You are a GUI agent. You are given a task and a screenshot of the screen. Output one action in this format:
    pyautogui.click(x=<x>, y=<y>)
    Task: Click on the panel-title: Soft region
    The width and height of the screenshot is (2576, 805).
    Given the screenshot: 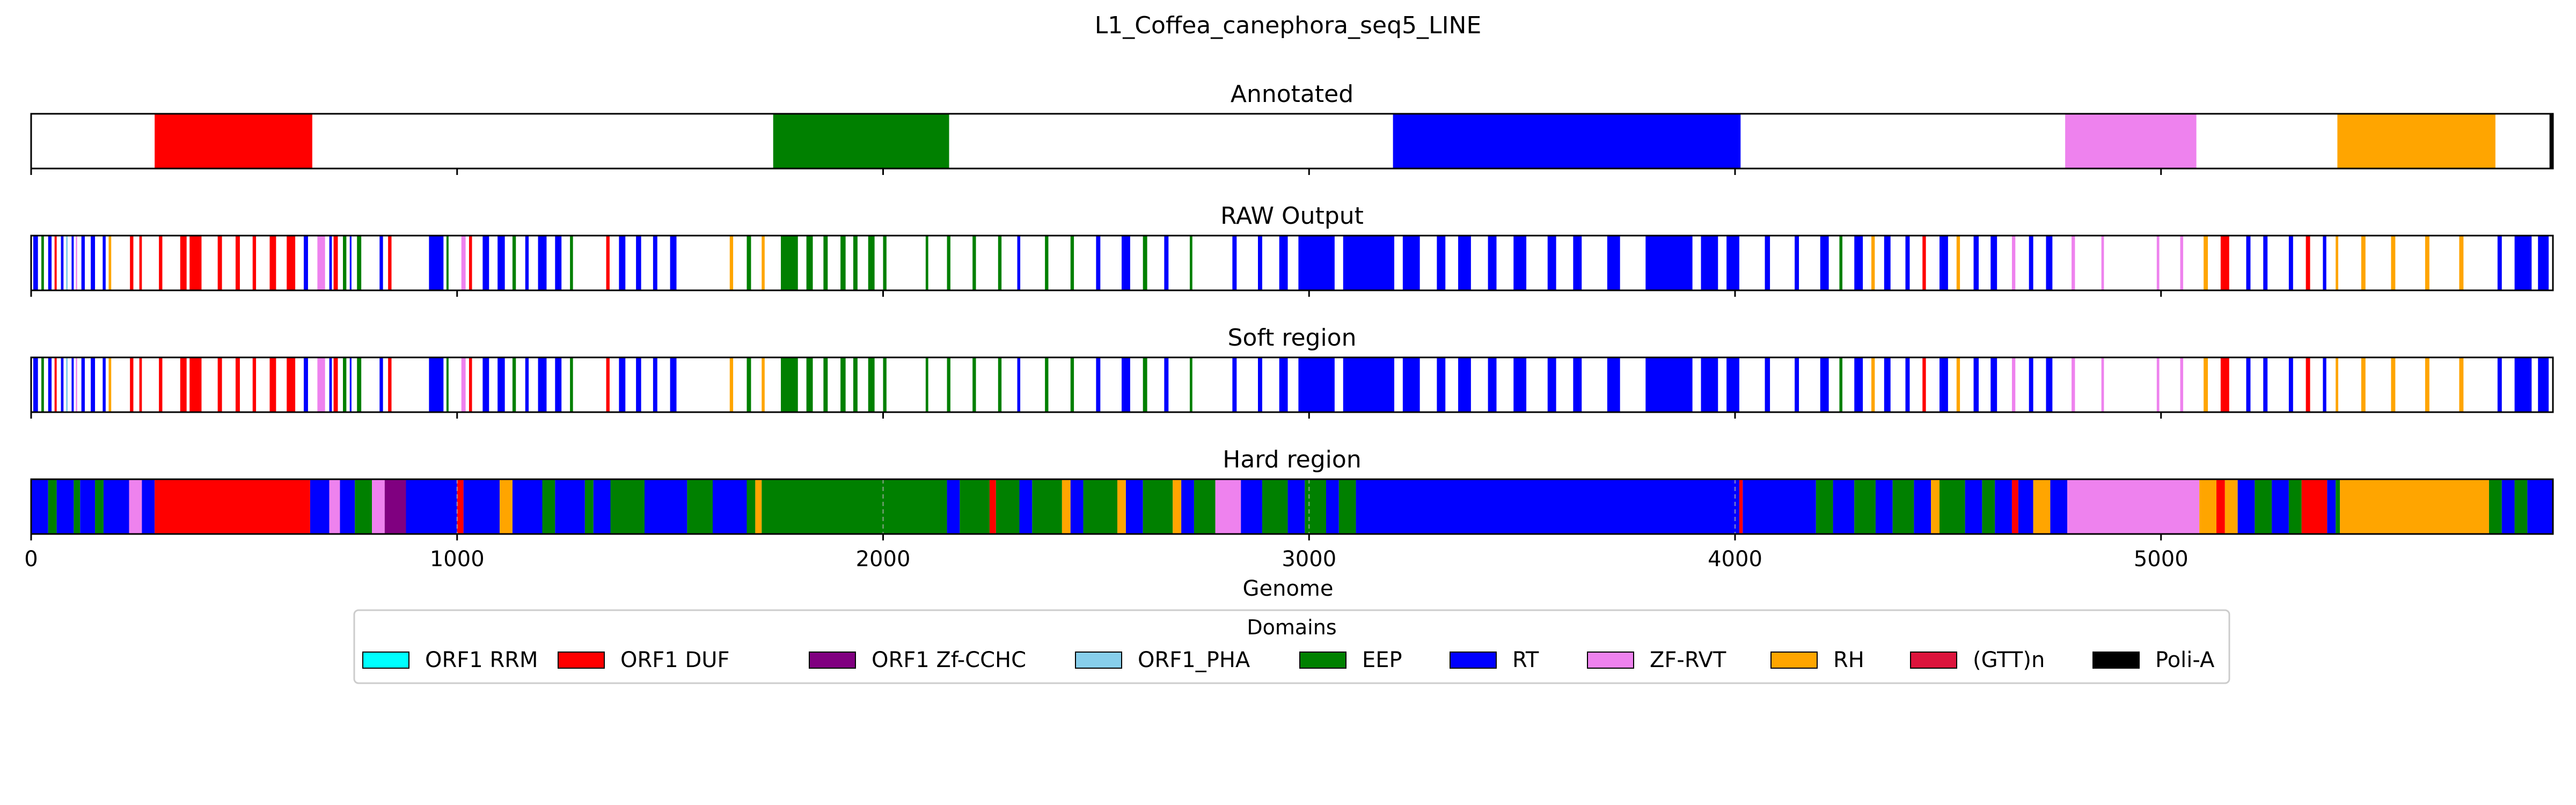 What is the action you would take?
    pyautogui.click(x=1292, y=338)
    